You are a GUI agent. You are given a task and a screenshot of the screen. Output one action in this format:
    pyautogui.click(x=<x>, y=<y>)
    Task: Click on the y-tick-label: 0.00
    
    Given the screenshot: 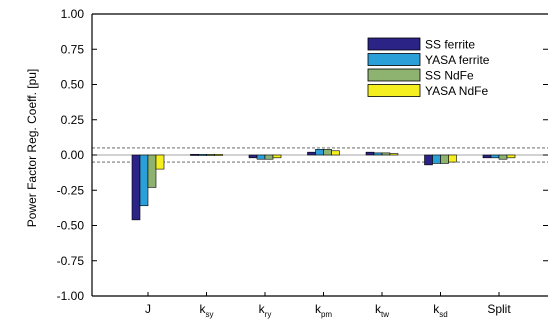 What is the action you would take?
    pyautogui.click(x=73, y=155)
    